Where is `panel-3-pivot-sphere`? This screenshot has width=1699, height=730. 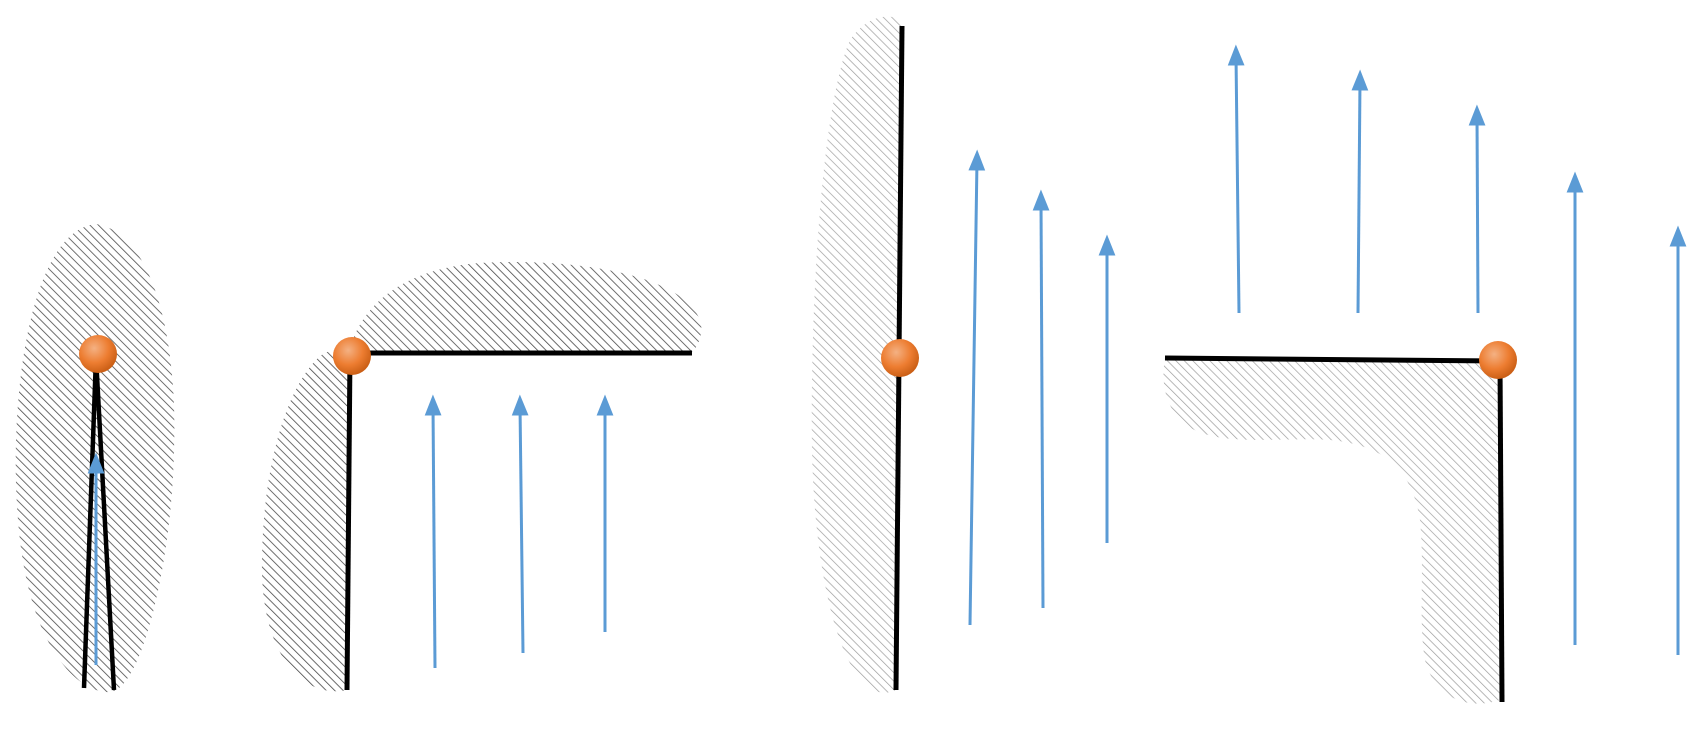
panel-3-pivot-sphere is located at coordinates (900, 358).